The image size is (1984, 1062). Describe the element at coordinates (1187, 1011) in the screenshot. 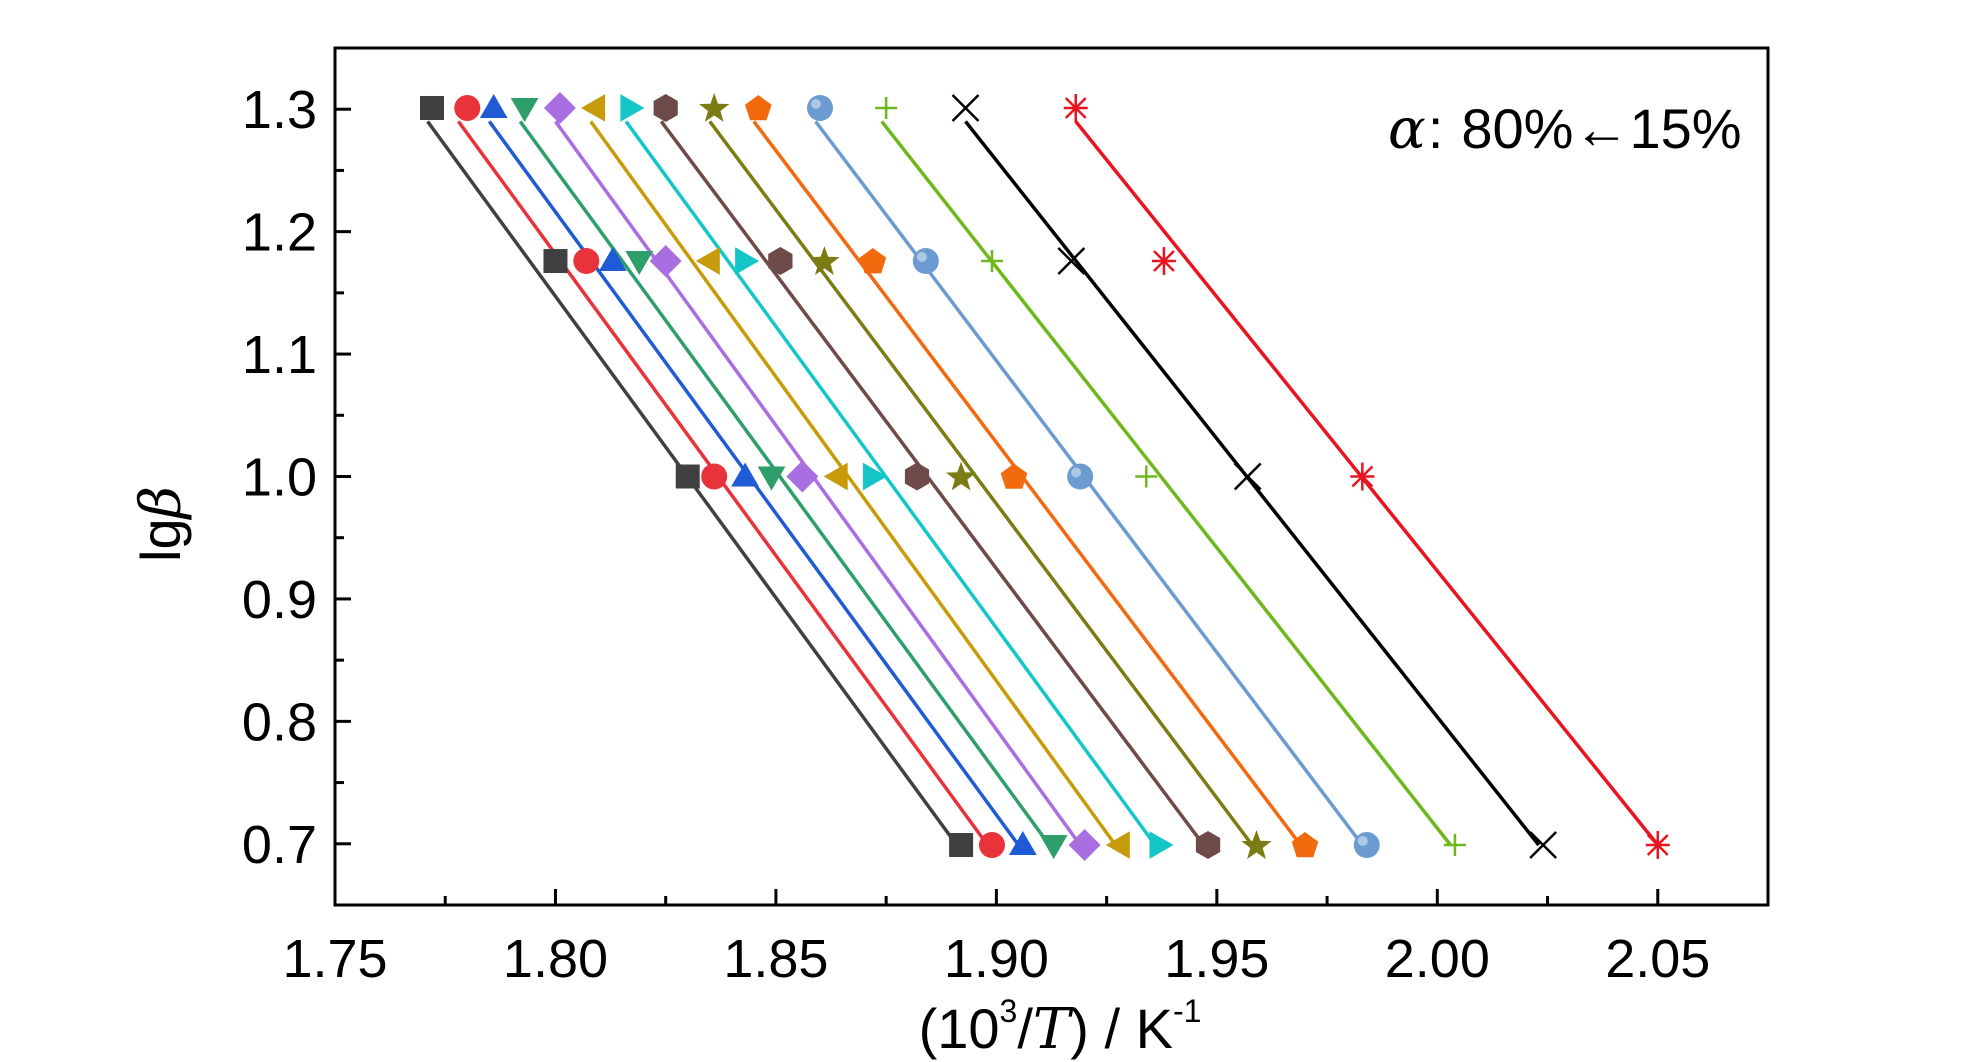

I see `xlabel-unit-exponent: -1` at that location.